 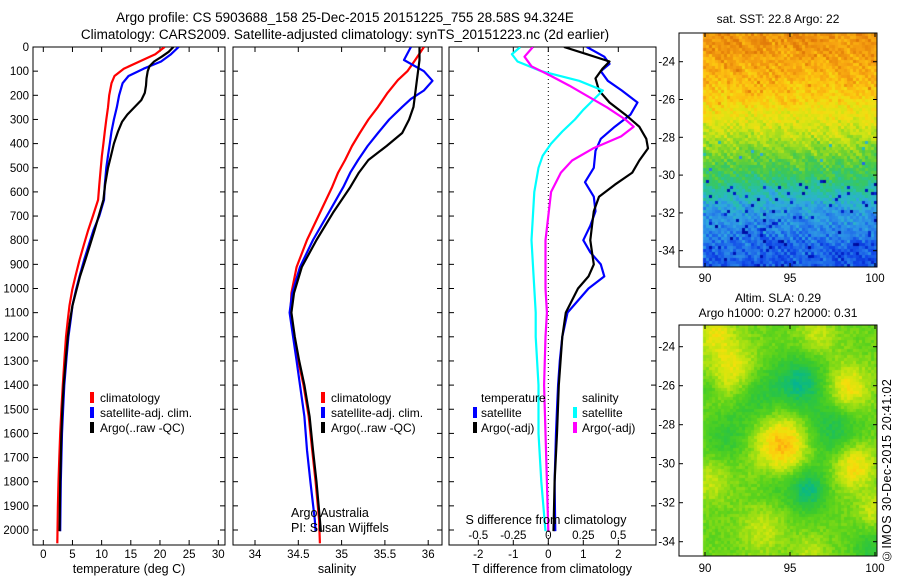 What do you see at coordinates (16, 290) in the screenshot?
I see `y-tick-label: 1000` at bounding box center [16, 290].